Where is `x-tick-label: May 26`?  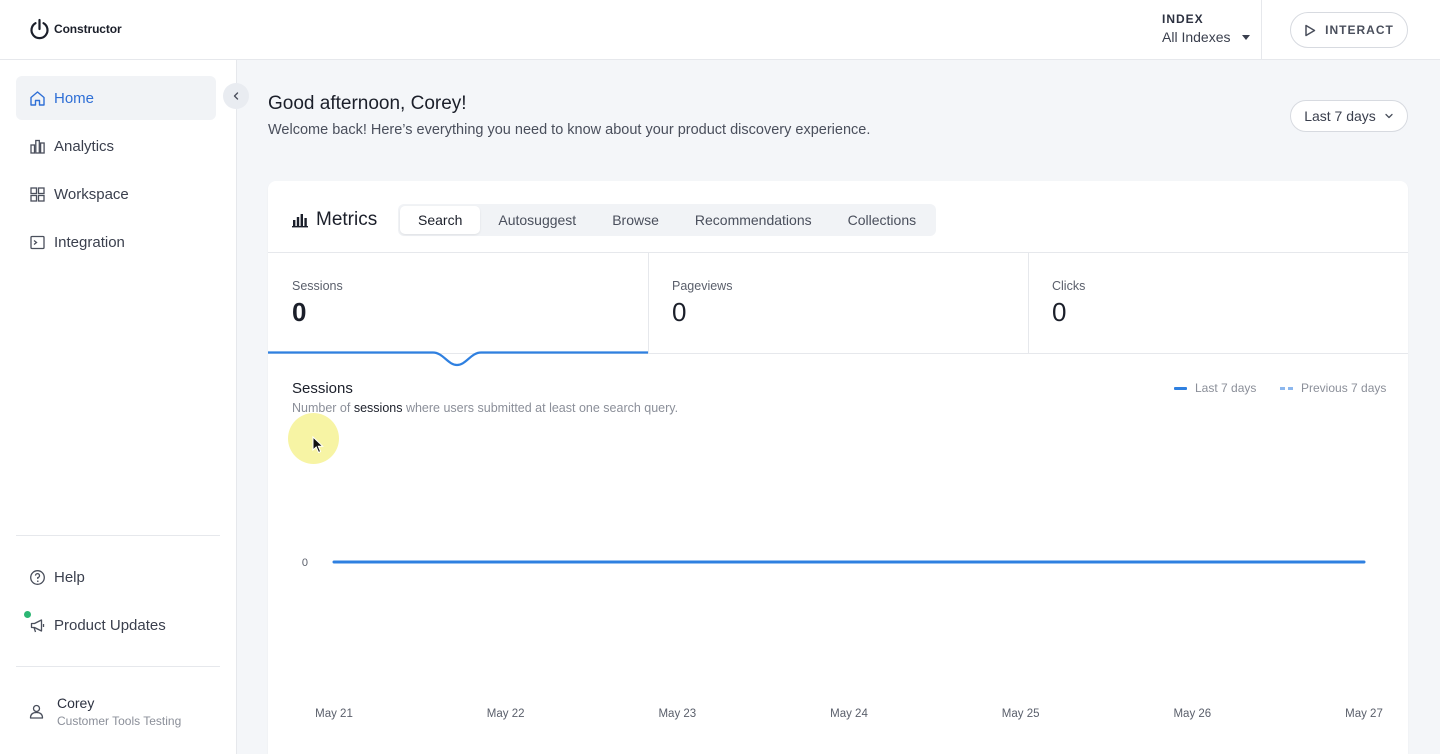 x-tick-label: May 26 is located at coordinates (1192, 714).